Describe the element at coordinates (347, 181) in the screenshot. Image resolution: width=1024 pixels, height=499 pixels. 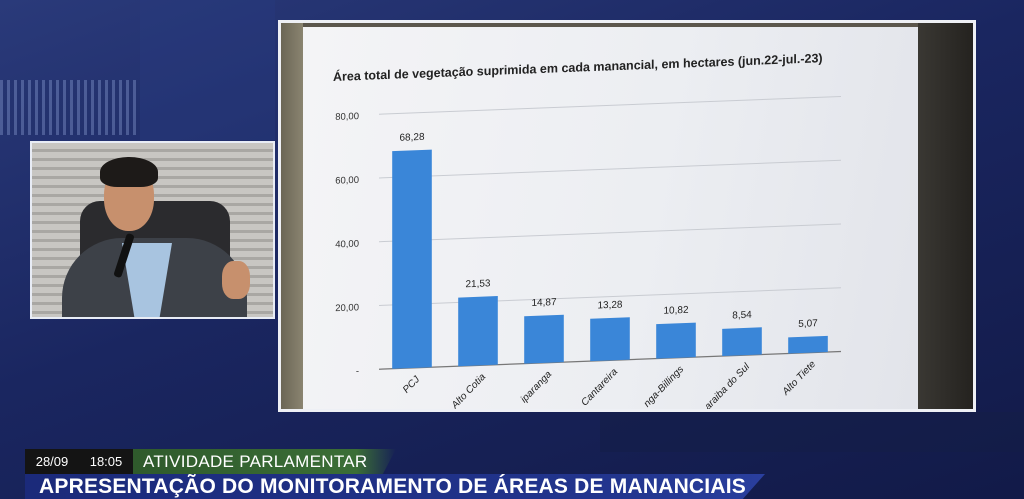
I see `y-tick-label: 60,00` at that location.